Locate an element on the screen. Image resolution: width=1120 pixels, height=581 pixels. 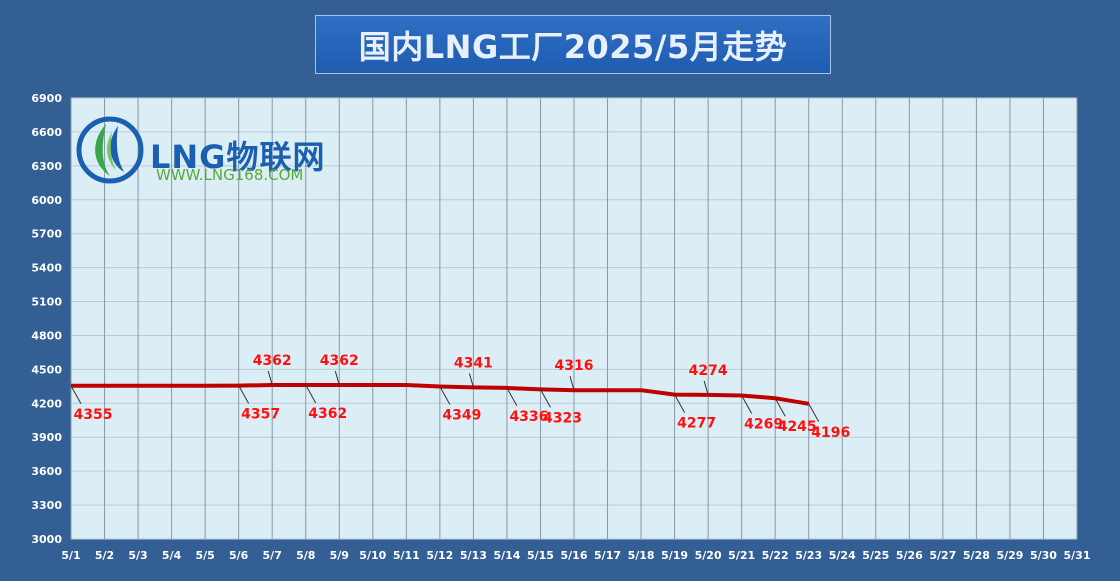
x-tick-label: 5/13 is located at coordinates (473, 555).